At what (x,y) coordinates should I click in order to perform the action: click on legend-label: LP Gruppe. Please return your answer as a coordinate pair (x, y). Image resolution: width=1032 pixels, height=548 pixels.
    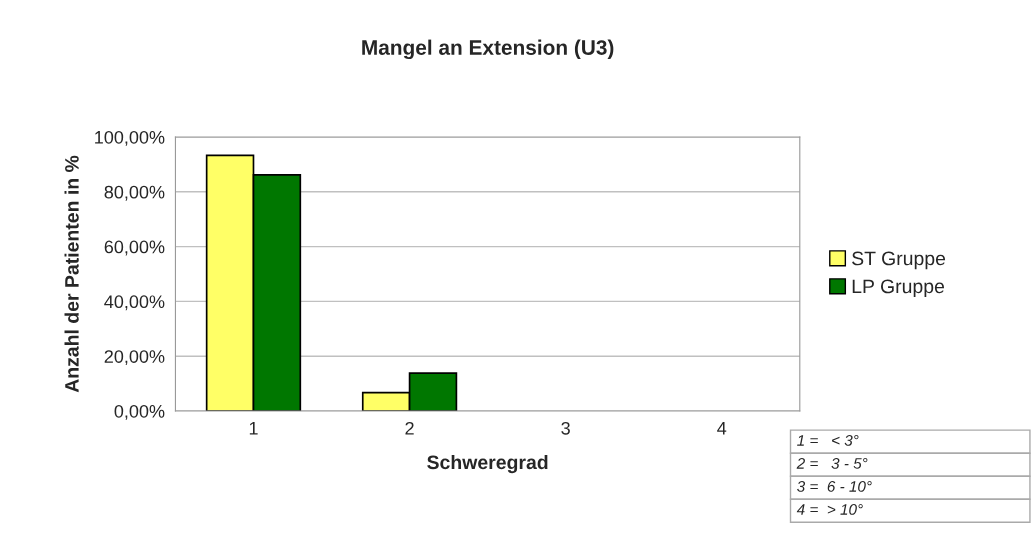
    Looking at the image, I should click on (898, 288).